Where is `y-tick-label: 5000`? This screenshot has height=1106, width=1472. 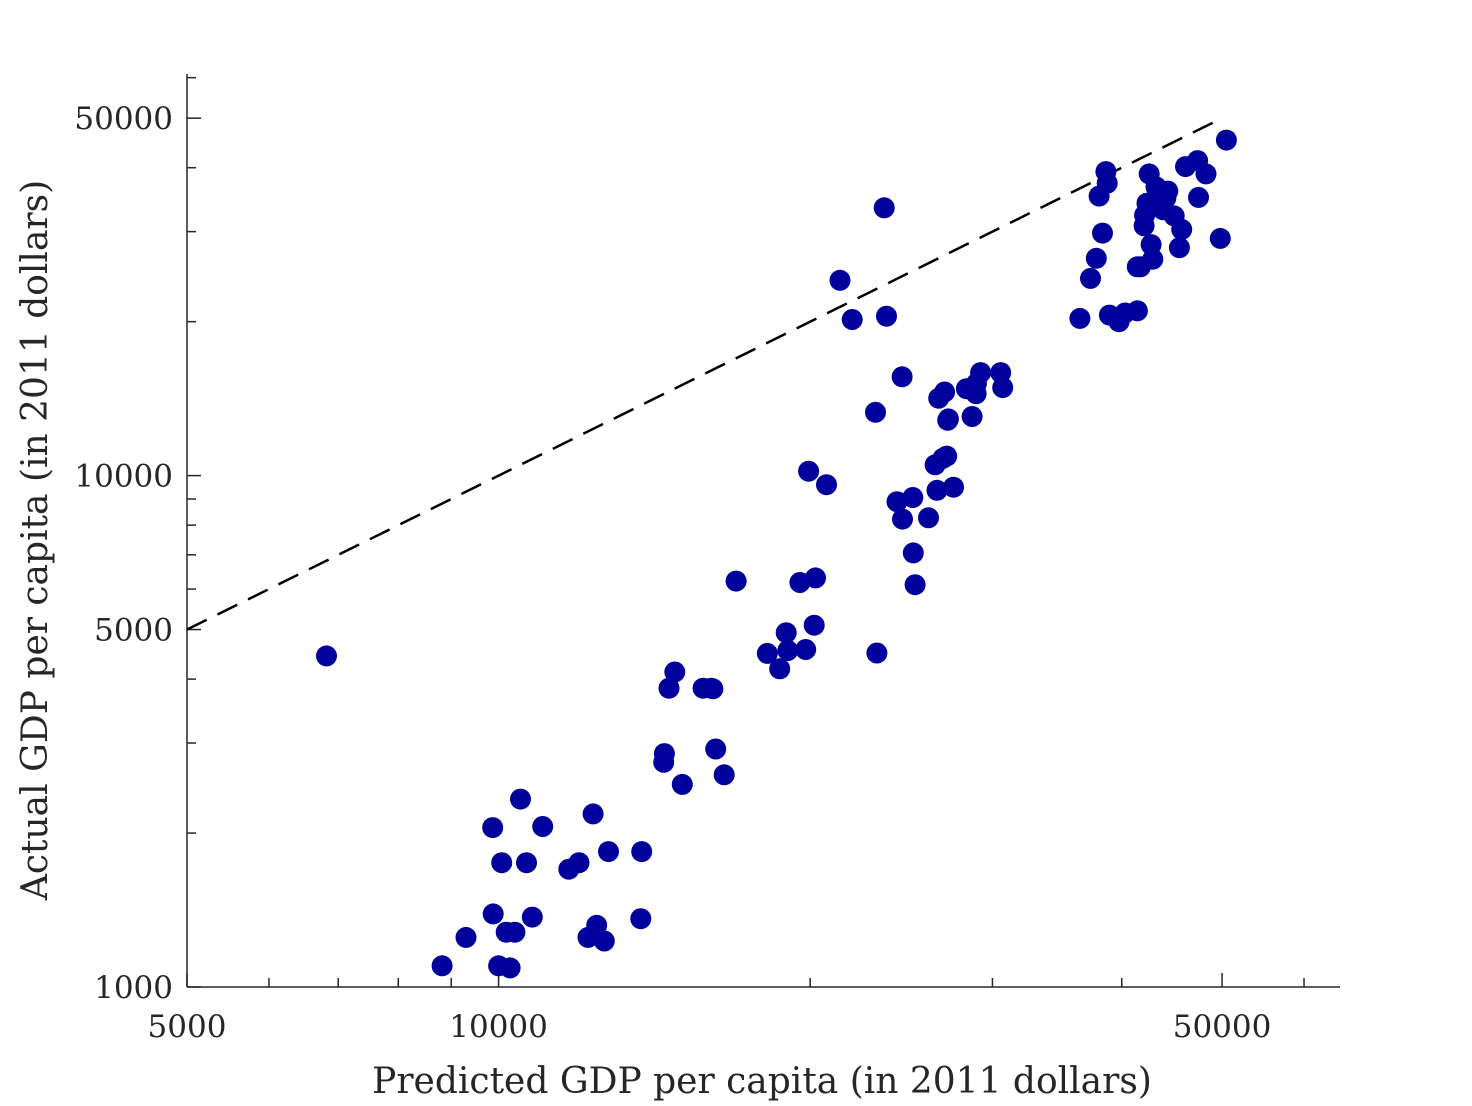 y-tick-label: 5000 is located at coordinates (133, 631).